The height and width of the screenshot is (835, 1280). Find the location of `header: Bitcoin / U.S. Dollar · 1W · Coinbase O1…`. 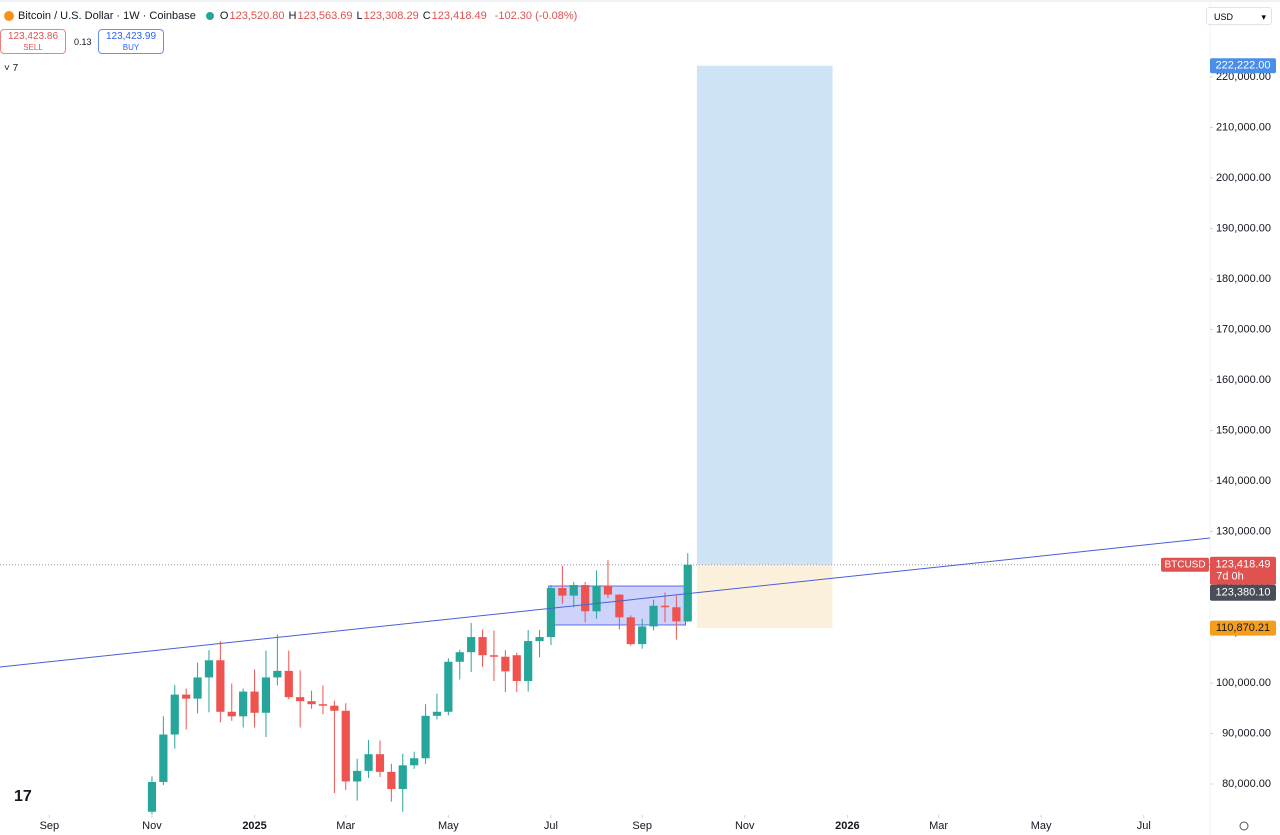

header: Bitcoin / U.S. Dollar · 1W · Coinbase O1… is located at coordinates (290, 16).